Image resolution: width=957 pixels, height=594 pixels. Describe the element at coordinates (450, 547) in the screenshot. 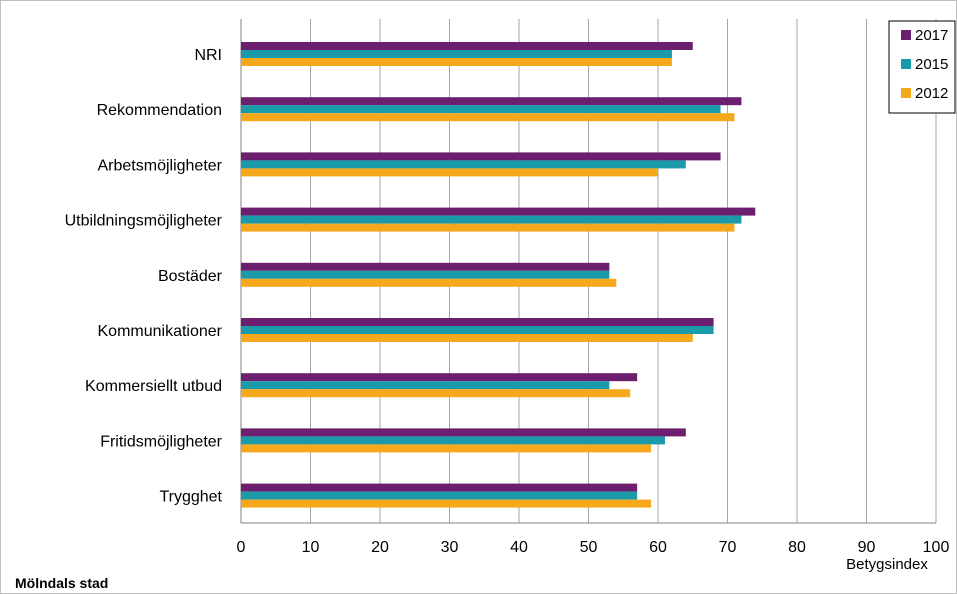

I see `x-tick-label-30: 30` at that location.